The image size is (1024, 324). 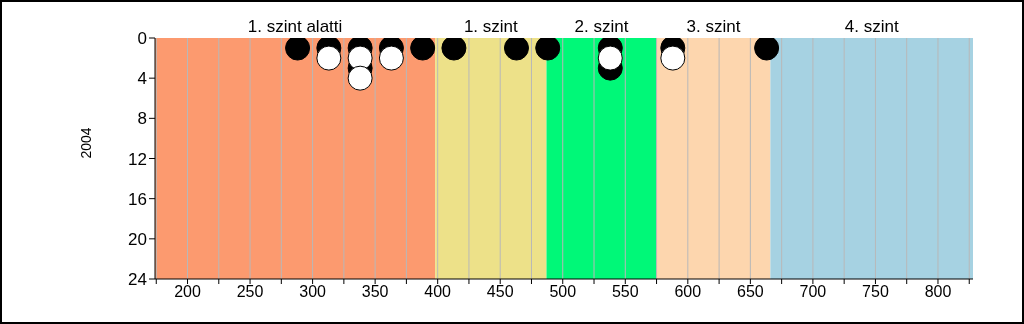 I want to click on x-tick-label: 750, so click(x=875, y=292).